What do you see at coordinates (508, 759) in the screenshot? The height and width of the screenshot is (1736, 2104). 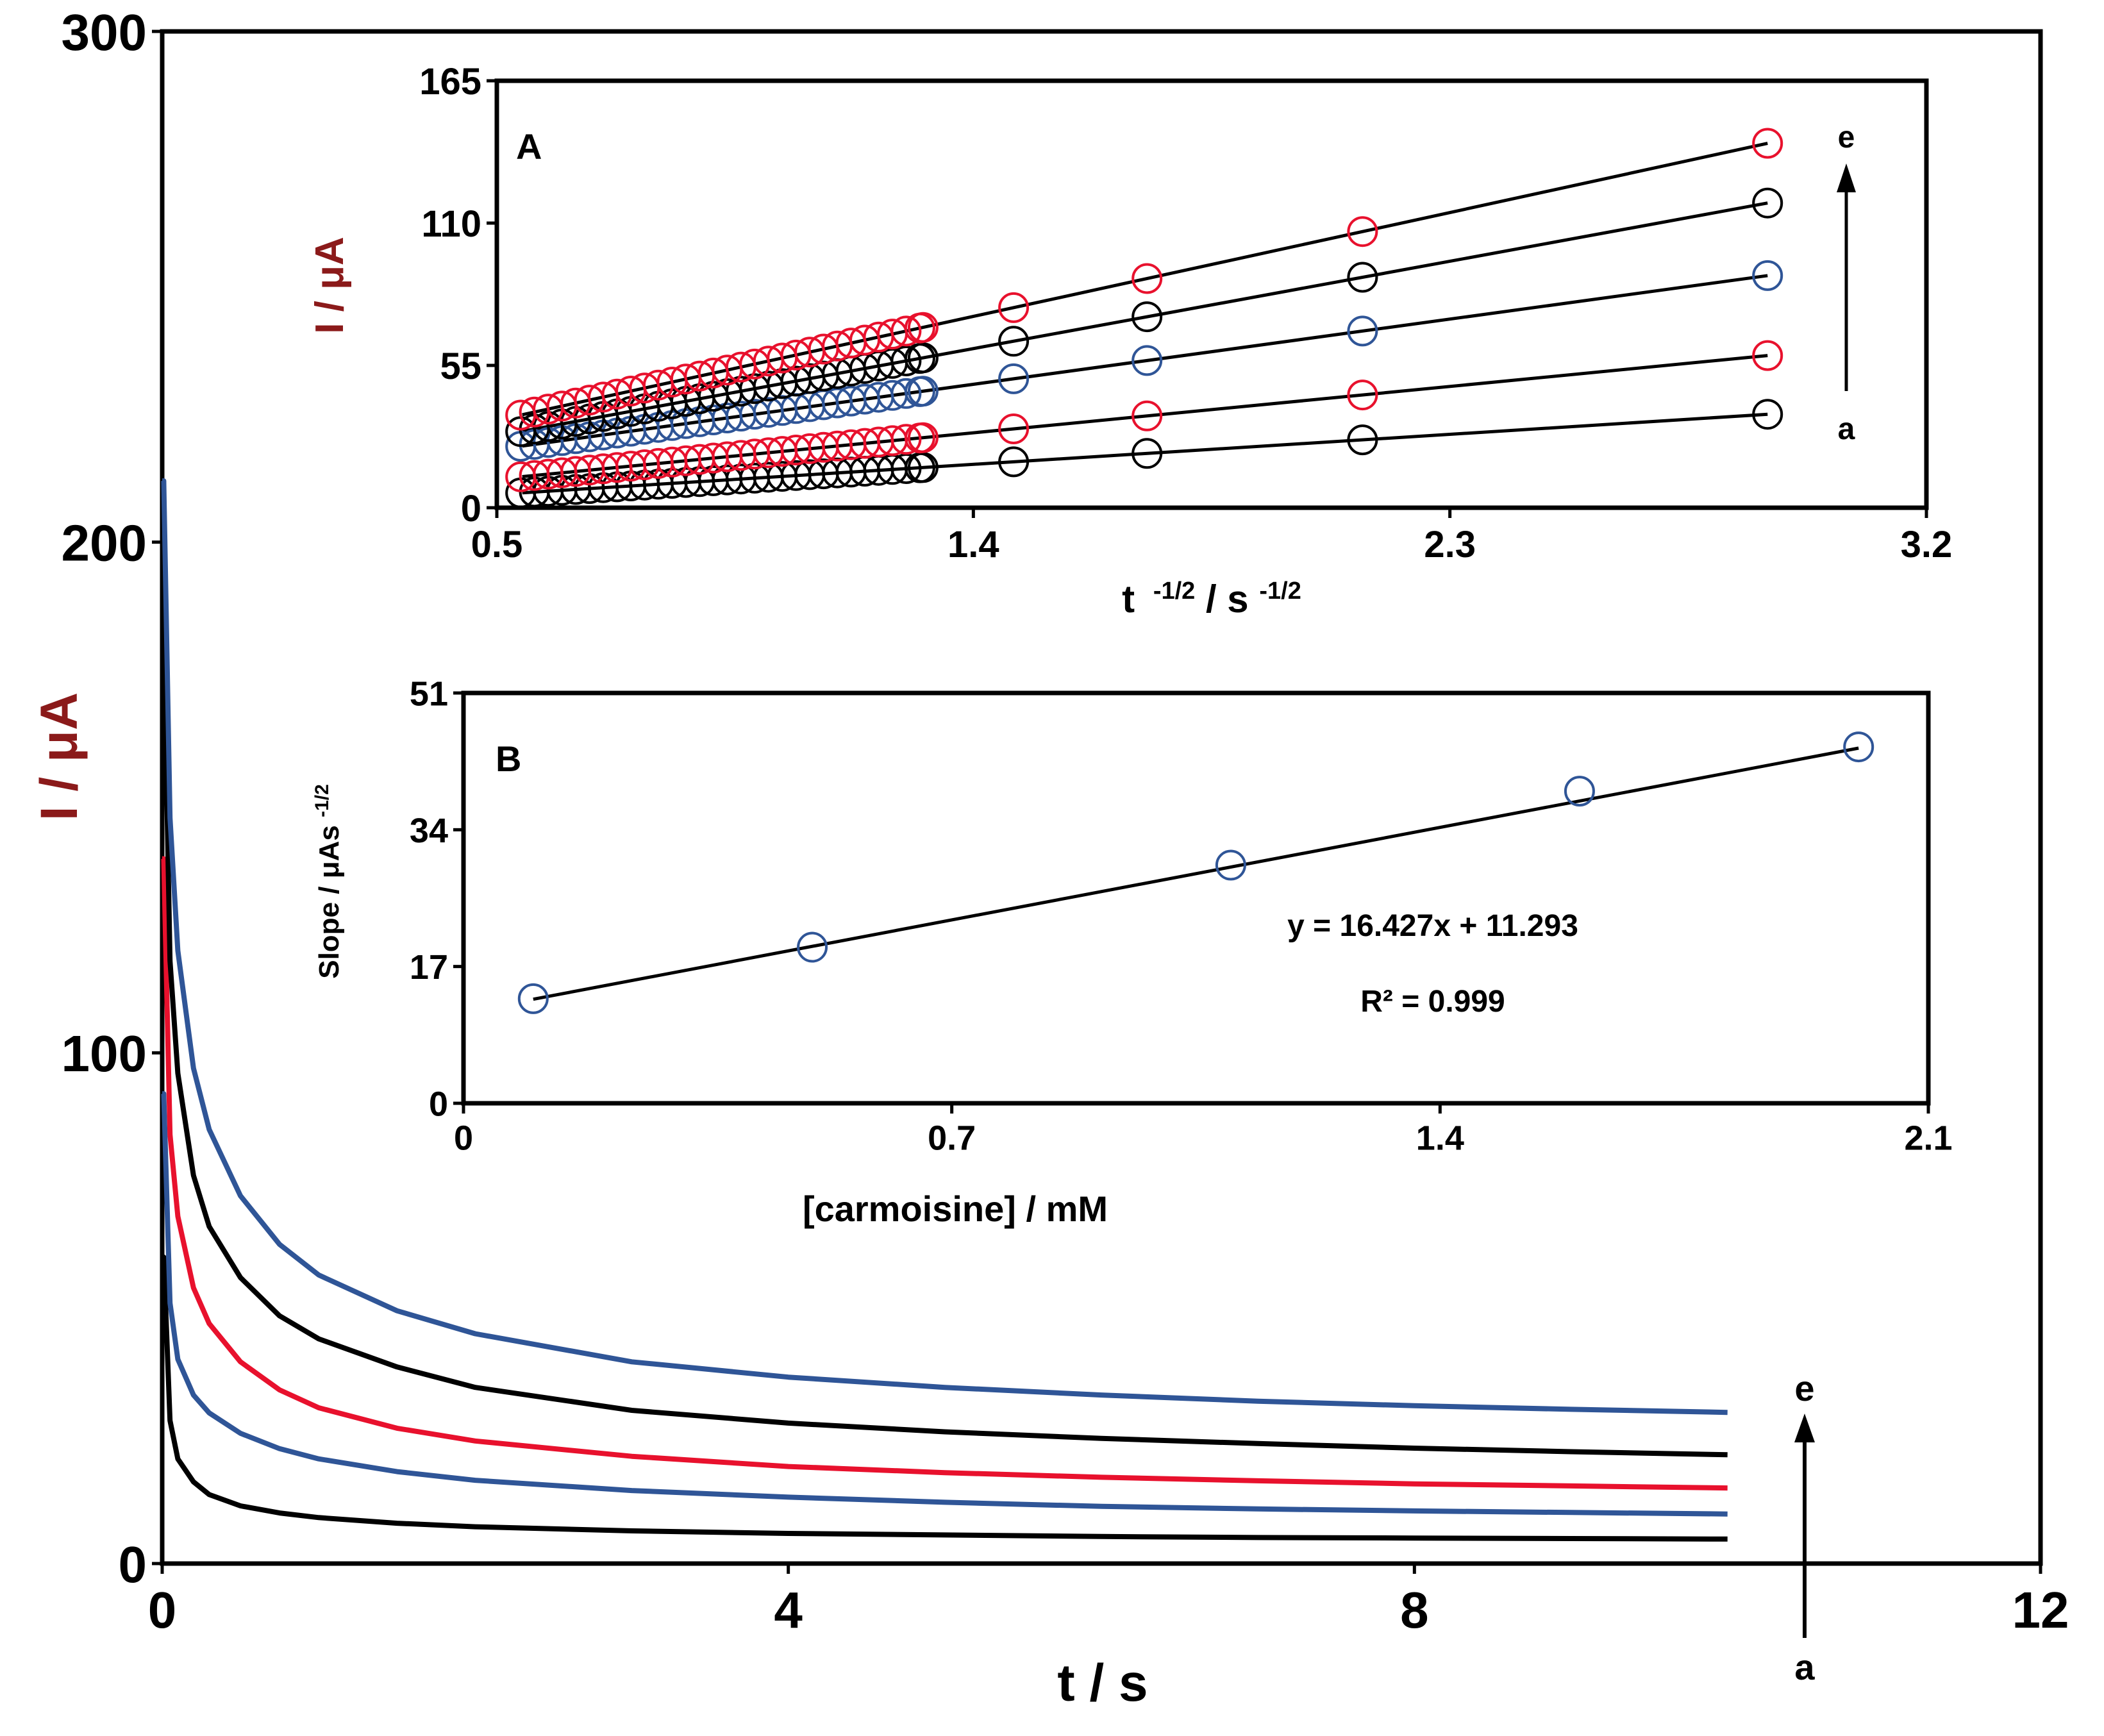 I see `inset-b-panel-label: B` at bounding box center [508, 759].